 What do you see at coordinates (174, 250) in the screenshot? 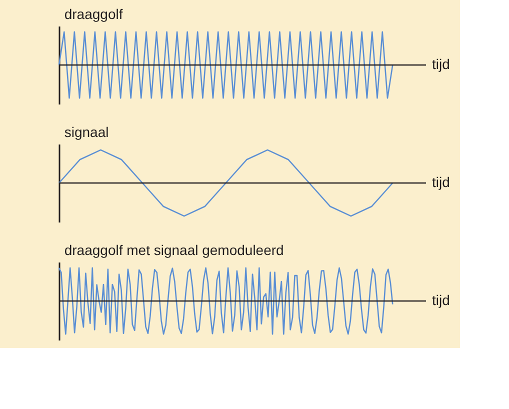
I see `chart-title: draaggolf met signaal gemoduleerd` at bounding box center [174, 250].